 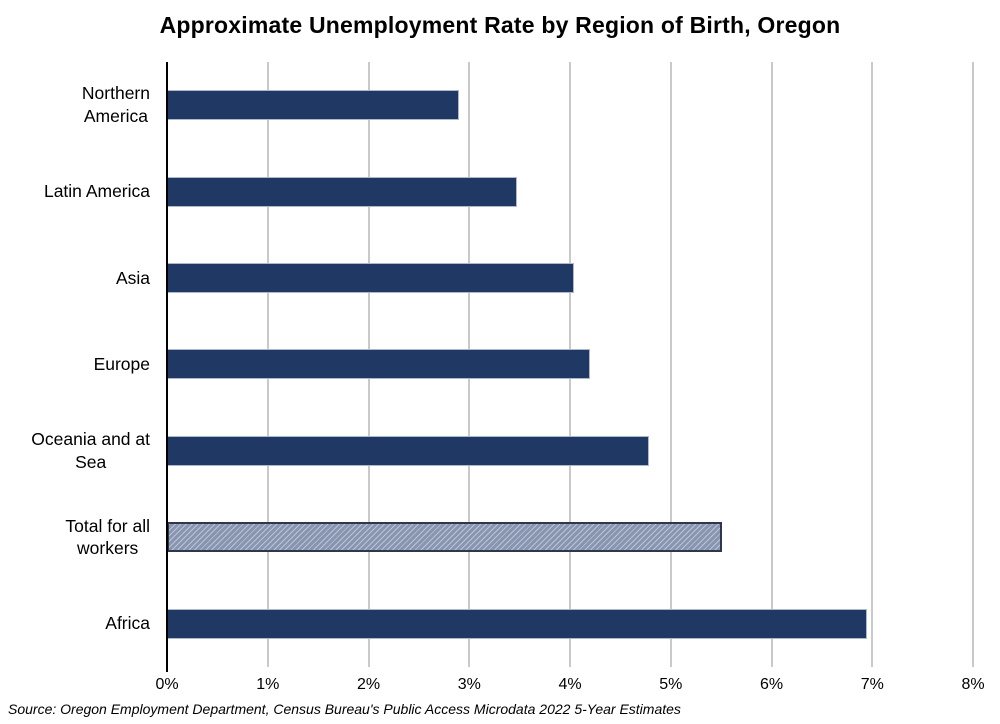 I want to click on category-label: Africa, so click(x=127, y=623).